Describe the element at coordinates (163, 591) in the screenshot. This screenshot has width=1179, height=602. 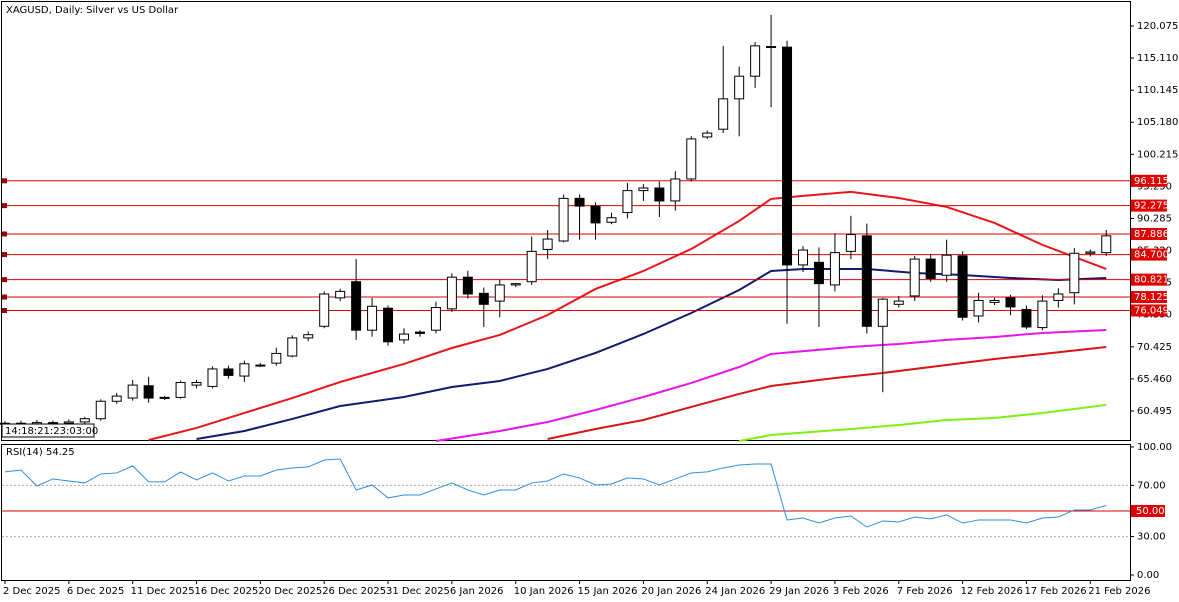
I see `x-tick-label: 11 Dec 2025` at that location.